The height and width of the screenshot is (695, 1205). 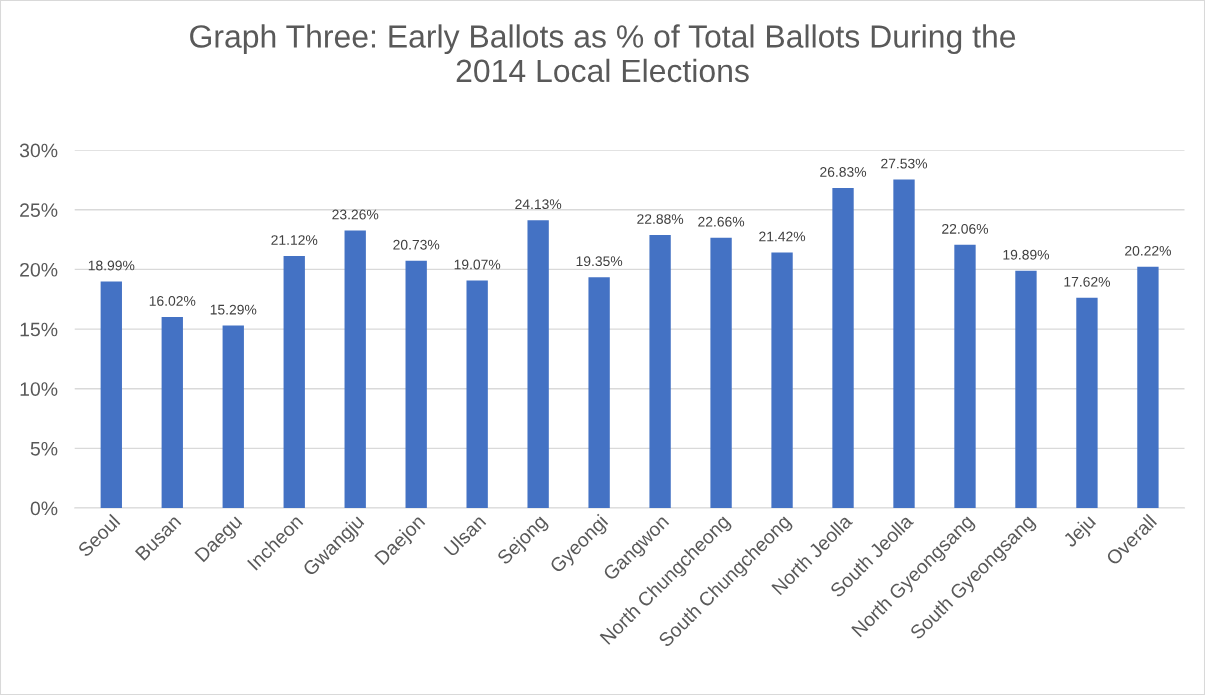 What do you see at coordinates (965, 228) in the screenshot?
I see `data-label: 22.06%` at bounding box center [965, 228].